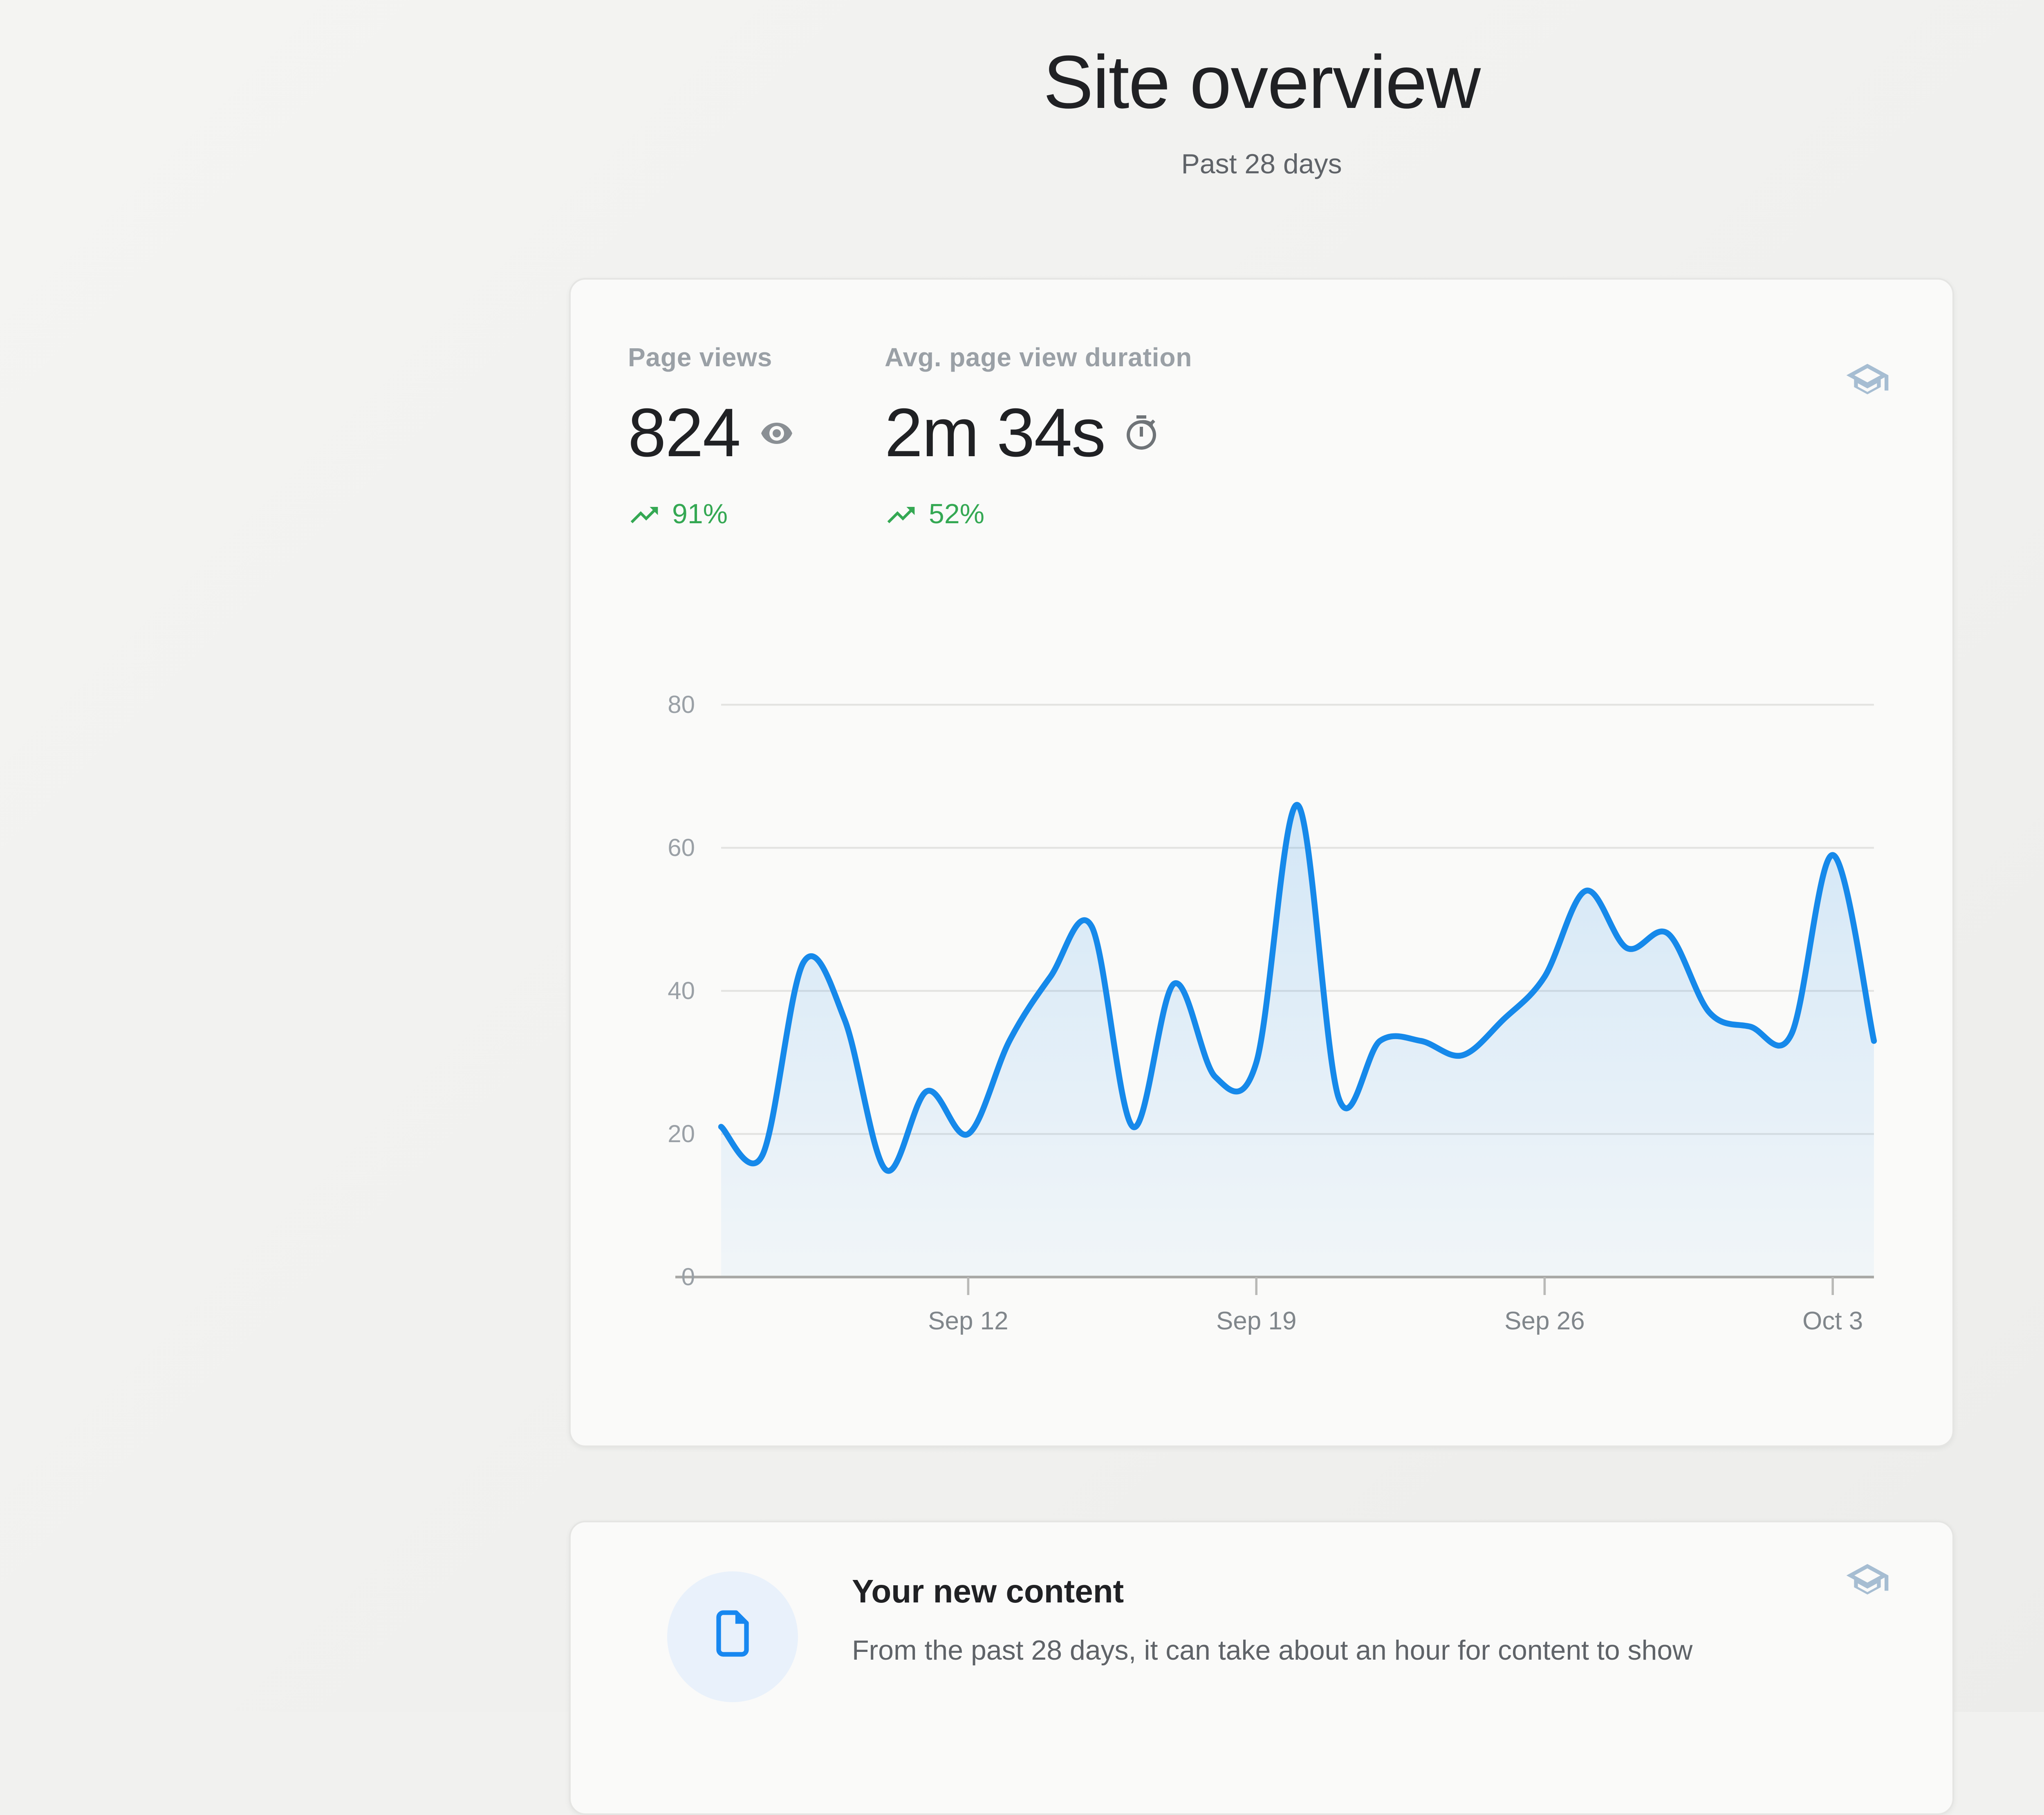 This screenshot has width=2044, height=1815. What do you see at coordinates (1038, 359) in the screenshot?
I see `stat-label: Avg. page view duration` at bounding box center [1038, 359].